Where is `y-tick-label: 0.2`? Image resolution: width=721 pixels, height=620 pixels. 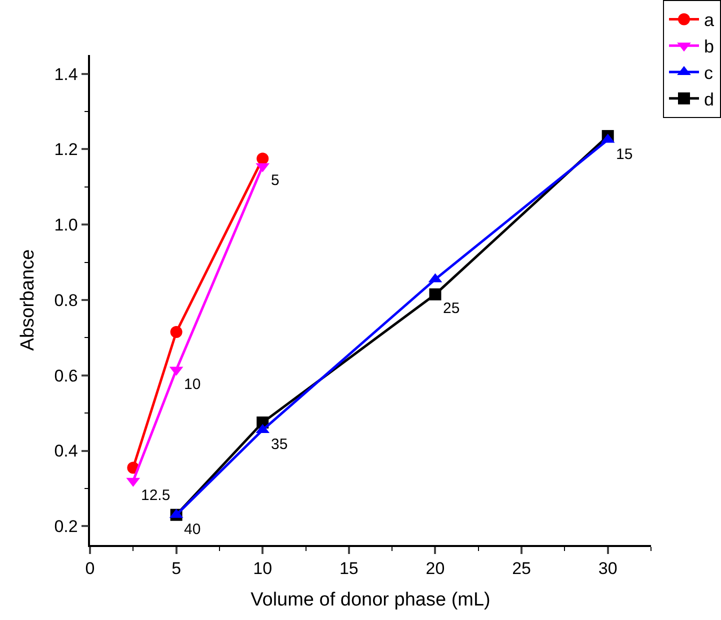 y-tick-label: 0.2 is located at coordinates (66, 526).